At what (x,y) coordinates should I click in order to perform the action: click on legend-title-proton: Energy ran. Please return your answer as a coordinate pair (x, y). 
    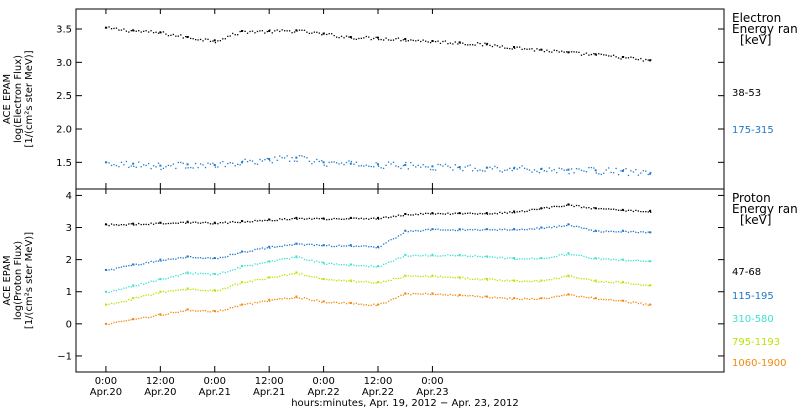
    Looking at the image, I should click on (765, 209).